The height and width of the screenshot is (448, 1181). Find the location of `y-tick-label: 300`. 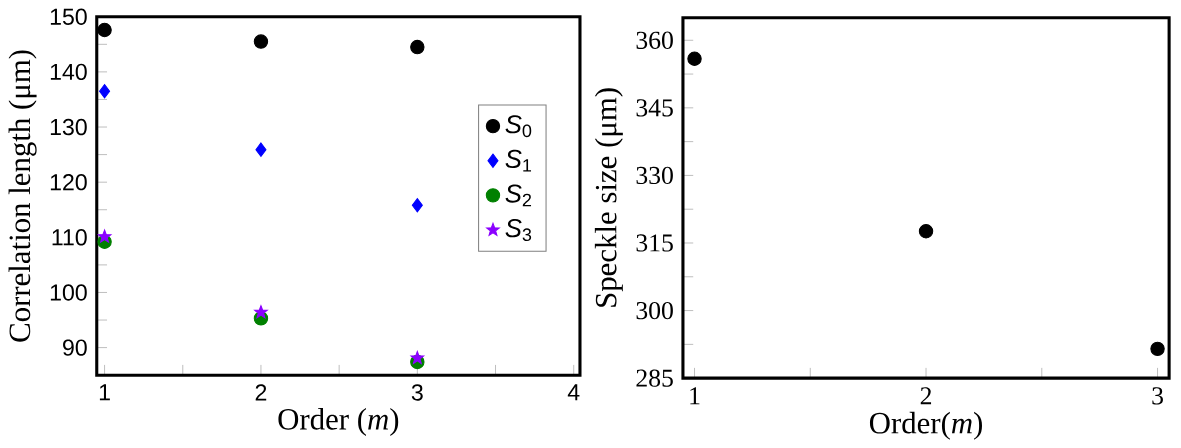

y-tick-label: 300 is located at coordinates (654, 310).